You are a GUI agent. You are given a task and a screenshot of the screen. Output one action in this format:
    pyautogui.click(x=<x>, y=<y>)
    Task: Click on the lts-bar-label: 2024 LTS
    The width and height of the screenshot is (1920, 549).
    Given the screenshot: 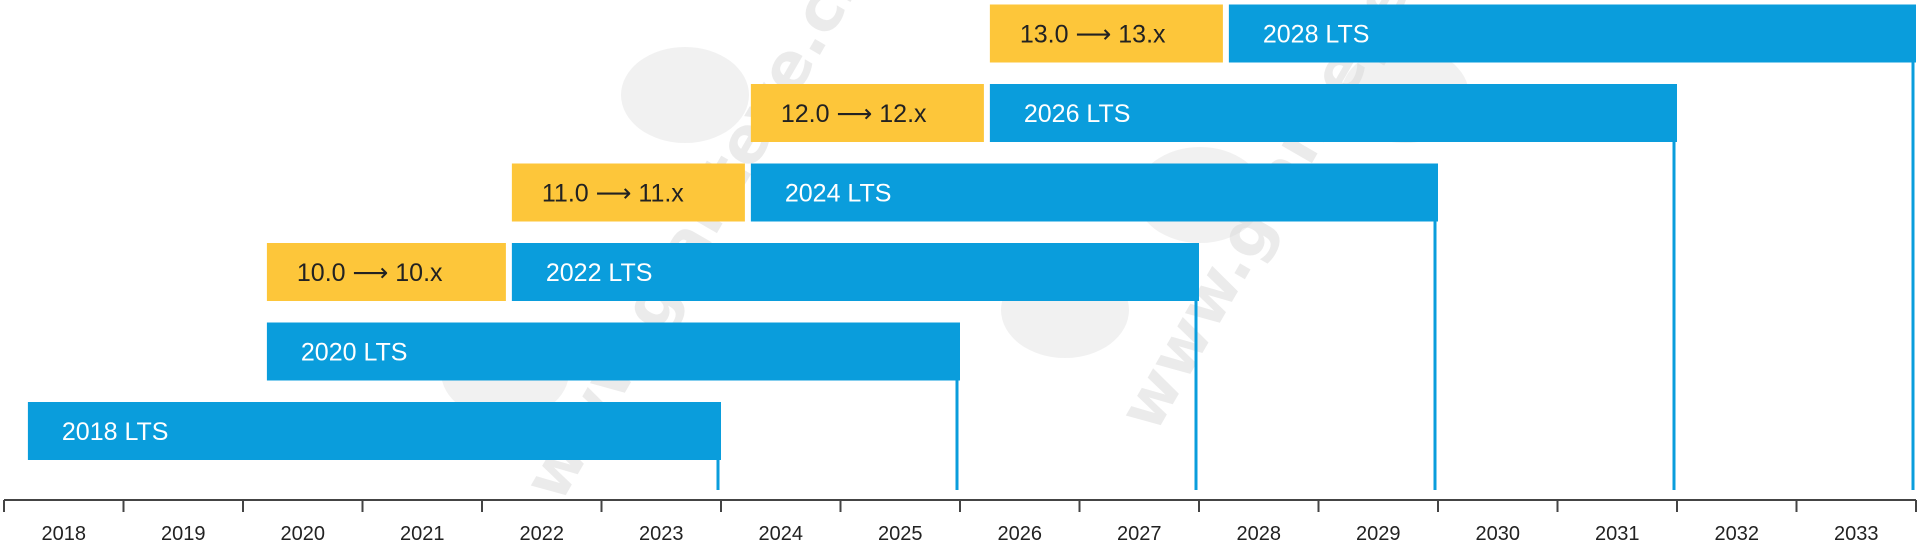 What is the action you would take?
    pyautogui.click(x=838, y=194)
    